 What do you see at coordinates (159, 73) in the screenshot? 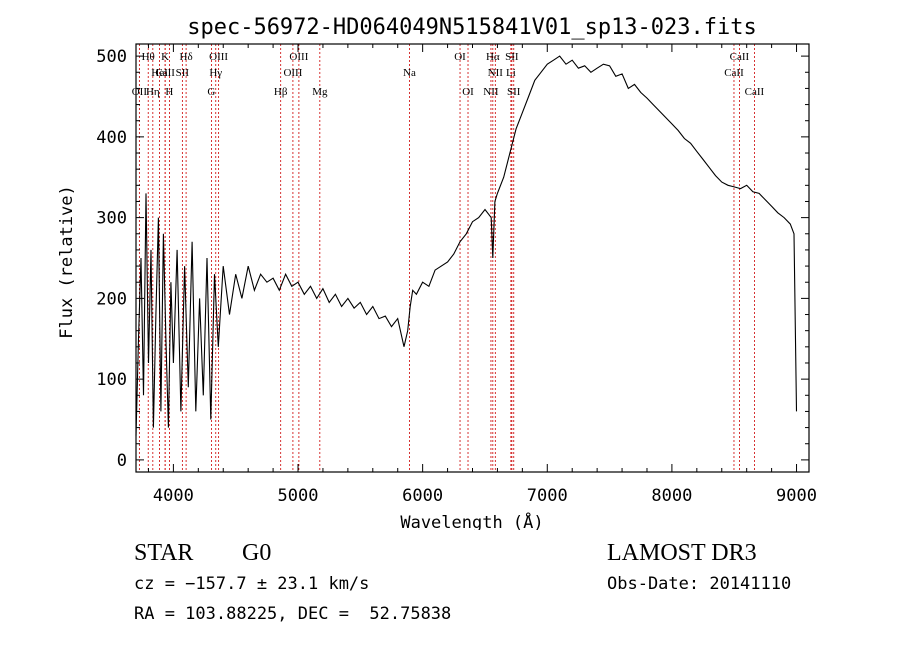
I see `line-label: HeI` at bounding box center [159, 73].